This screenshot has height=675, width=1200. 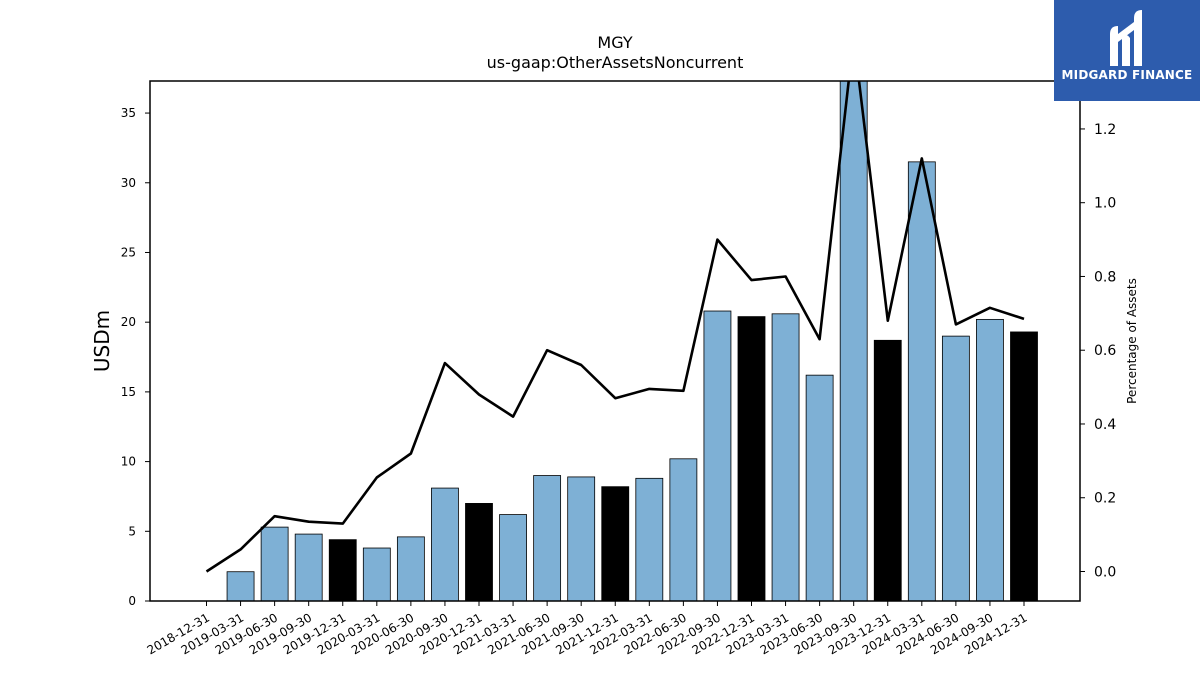 I want to click on y2-axis-ticks: 0.0 0.2 0.4 0.6 0.8 1.0 1.2, so click(x=1098, y=351).